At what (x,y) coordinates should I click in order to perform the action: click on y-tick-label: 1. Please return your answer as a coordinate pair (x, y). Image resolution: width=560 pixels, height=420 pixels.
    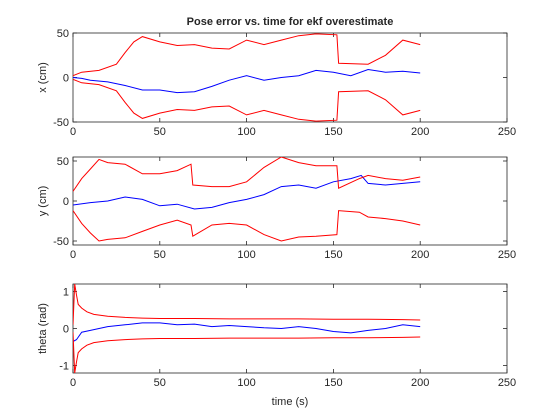
    Looking at the image, I should click on (66, 292).